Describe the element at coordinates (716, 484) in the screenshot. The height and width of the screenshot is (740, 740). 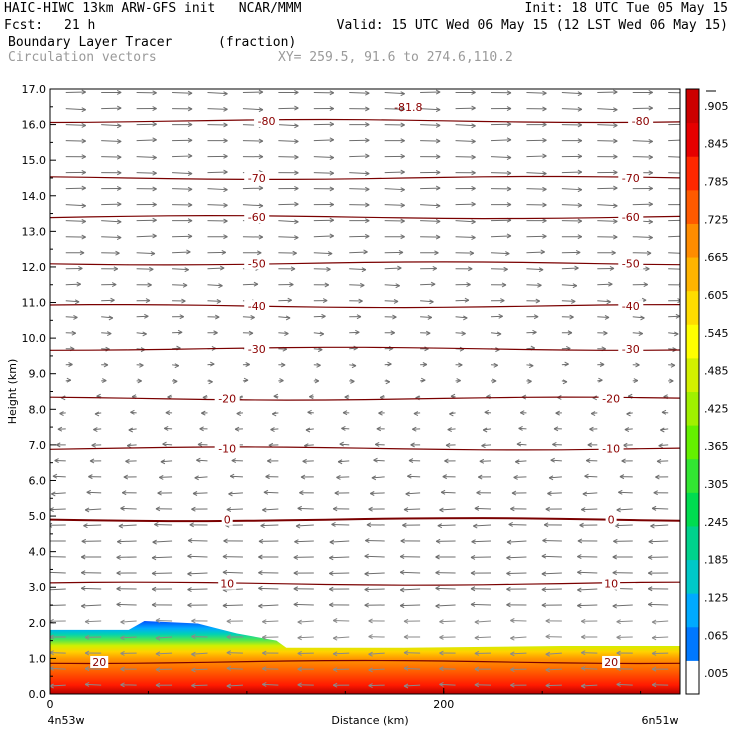
I see `colorbar-label: .305` at that location.